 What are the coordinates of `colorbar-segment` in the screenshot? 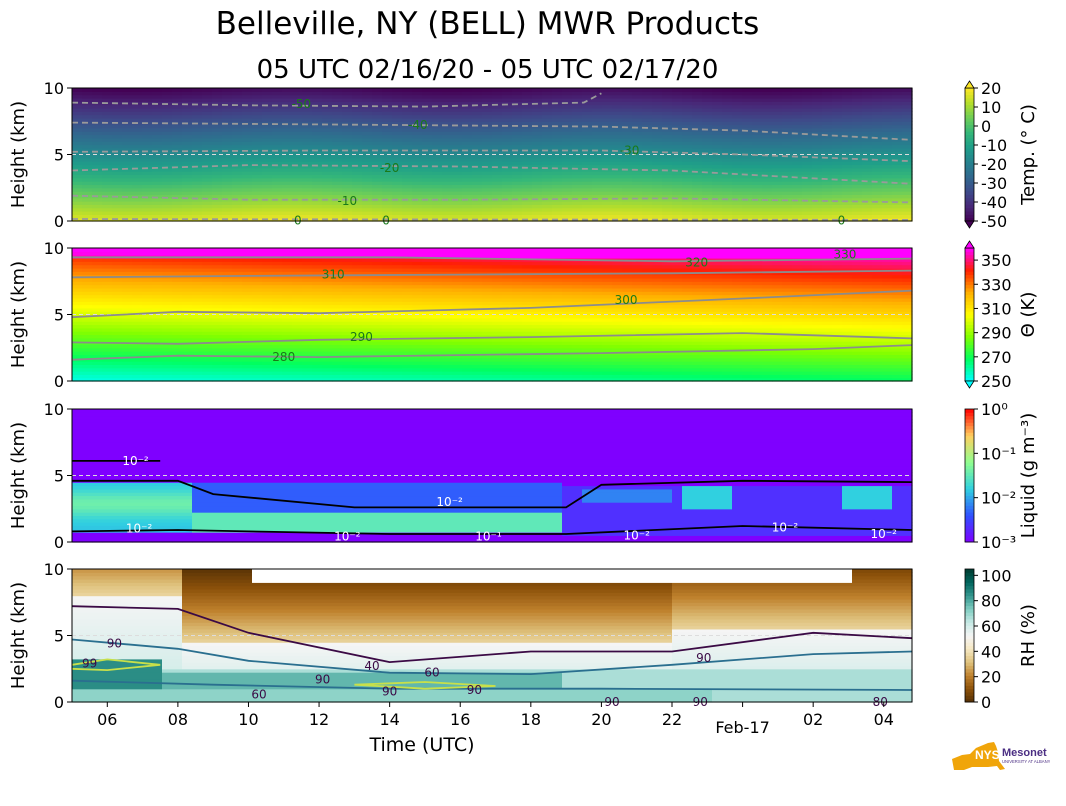 It's located at (969, 119).